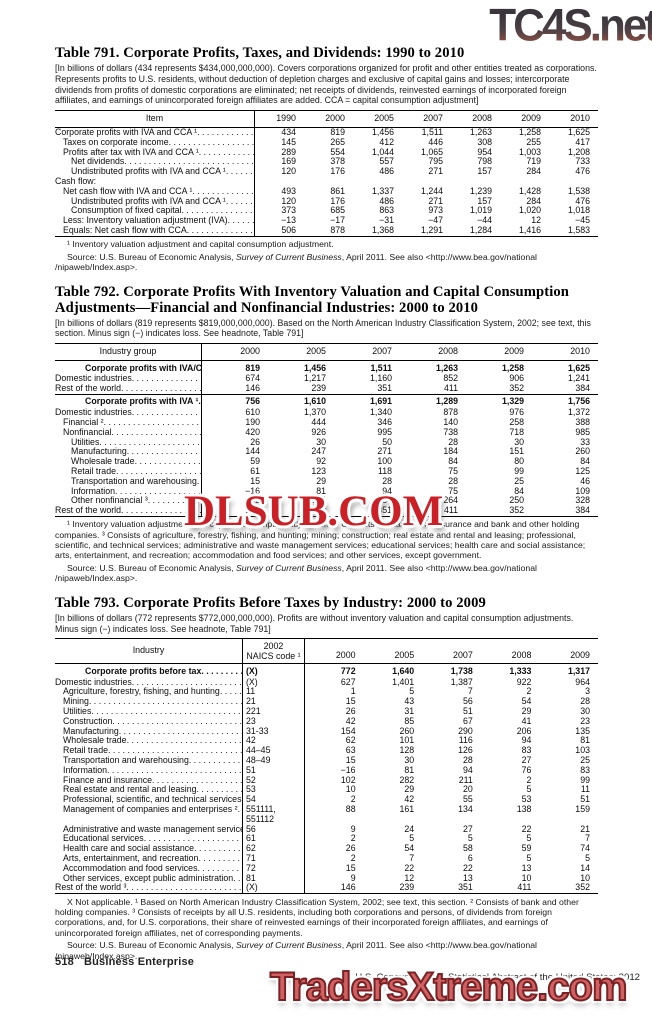 This screenshot has height=1024, width=652. What do you see at coordinates (274, 721) in the screenshot?
I see `cell-naics: 23` at bounding box center [274, 721].